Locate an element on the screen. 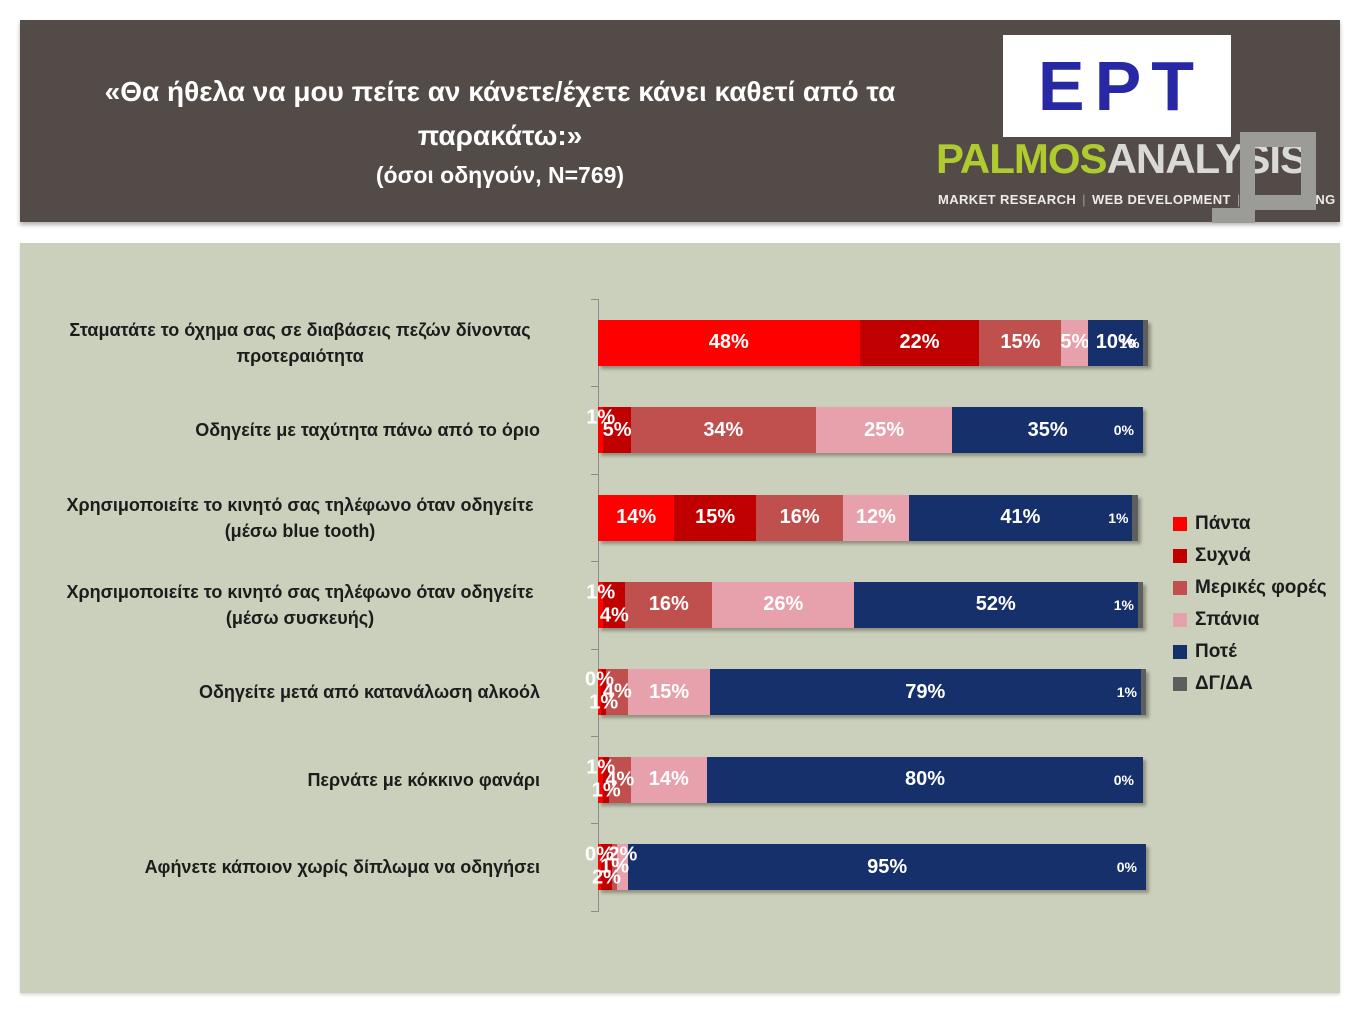  category-label: Οδηγείτε μετά από κατανάλωση αλκοόλ is located at coordinates (289, 692).